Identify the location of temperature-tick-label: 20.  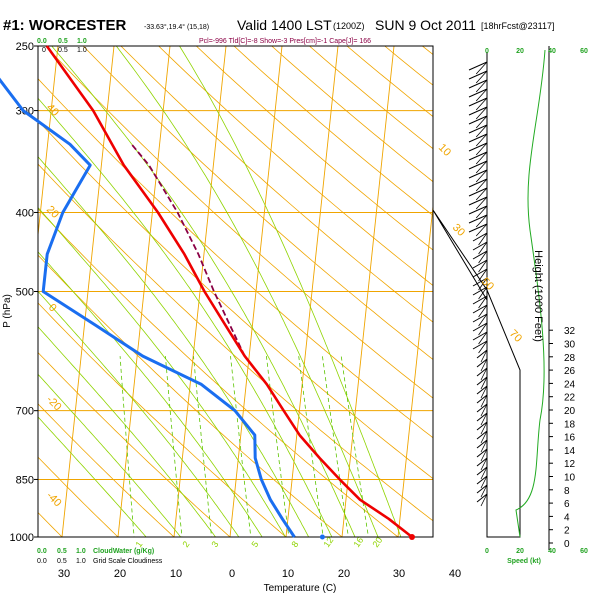
(120, 574).